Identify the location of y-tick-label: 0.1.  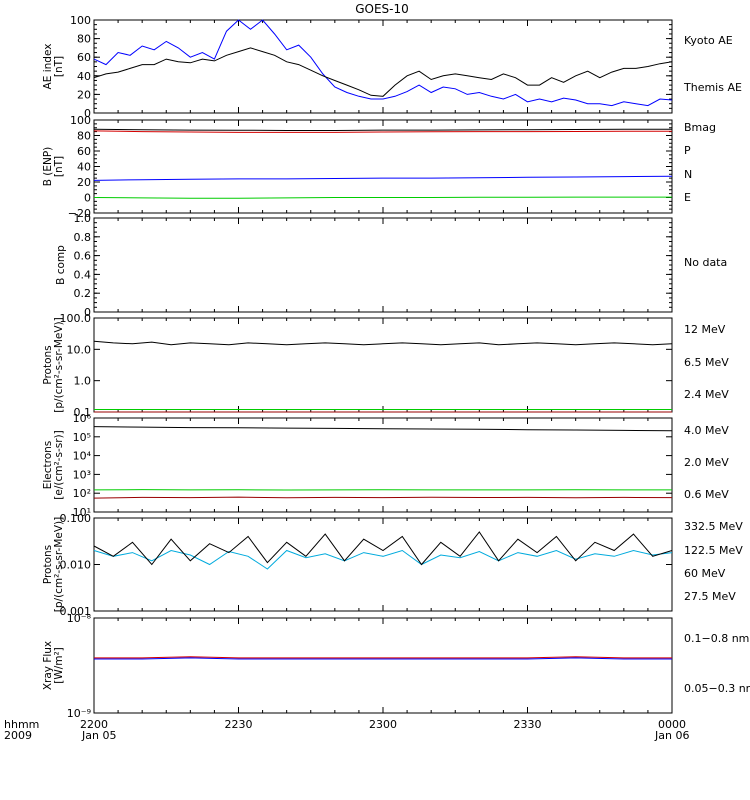
(83, 412).